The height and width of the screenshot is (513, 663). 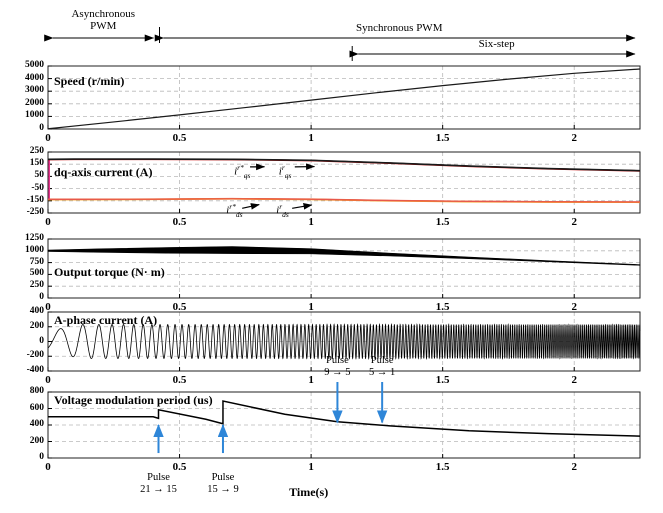 I want to click on ids-label: irds, so click(x=282, y=211).